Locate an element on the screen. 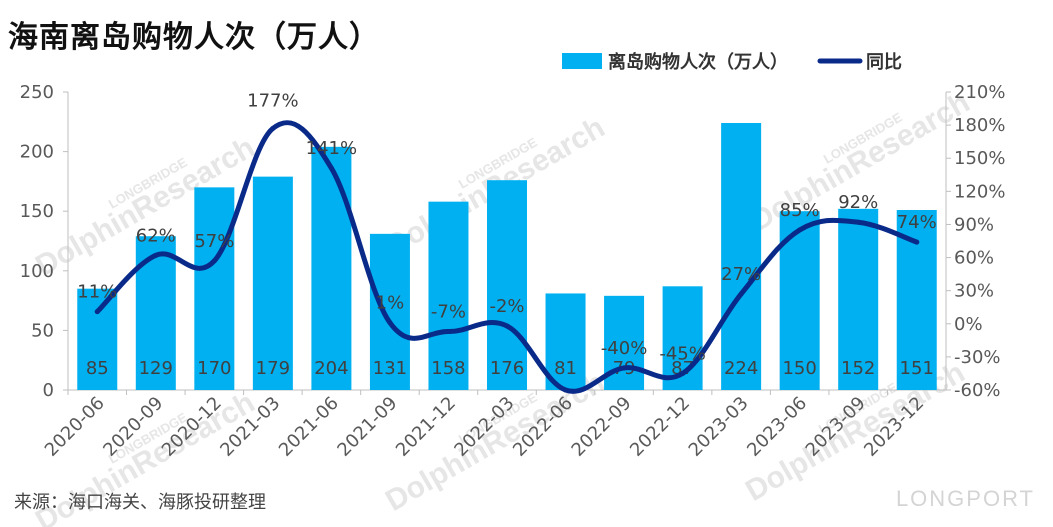 The width and height of the screenshot is (1053, 527). bar-value-label: 176 is located at coordinates (507, 368).